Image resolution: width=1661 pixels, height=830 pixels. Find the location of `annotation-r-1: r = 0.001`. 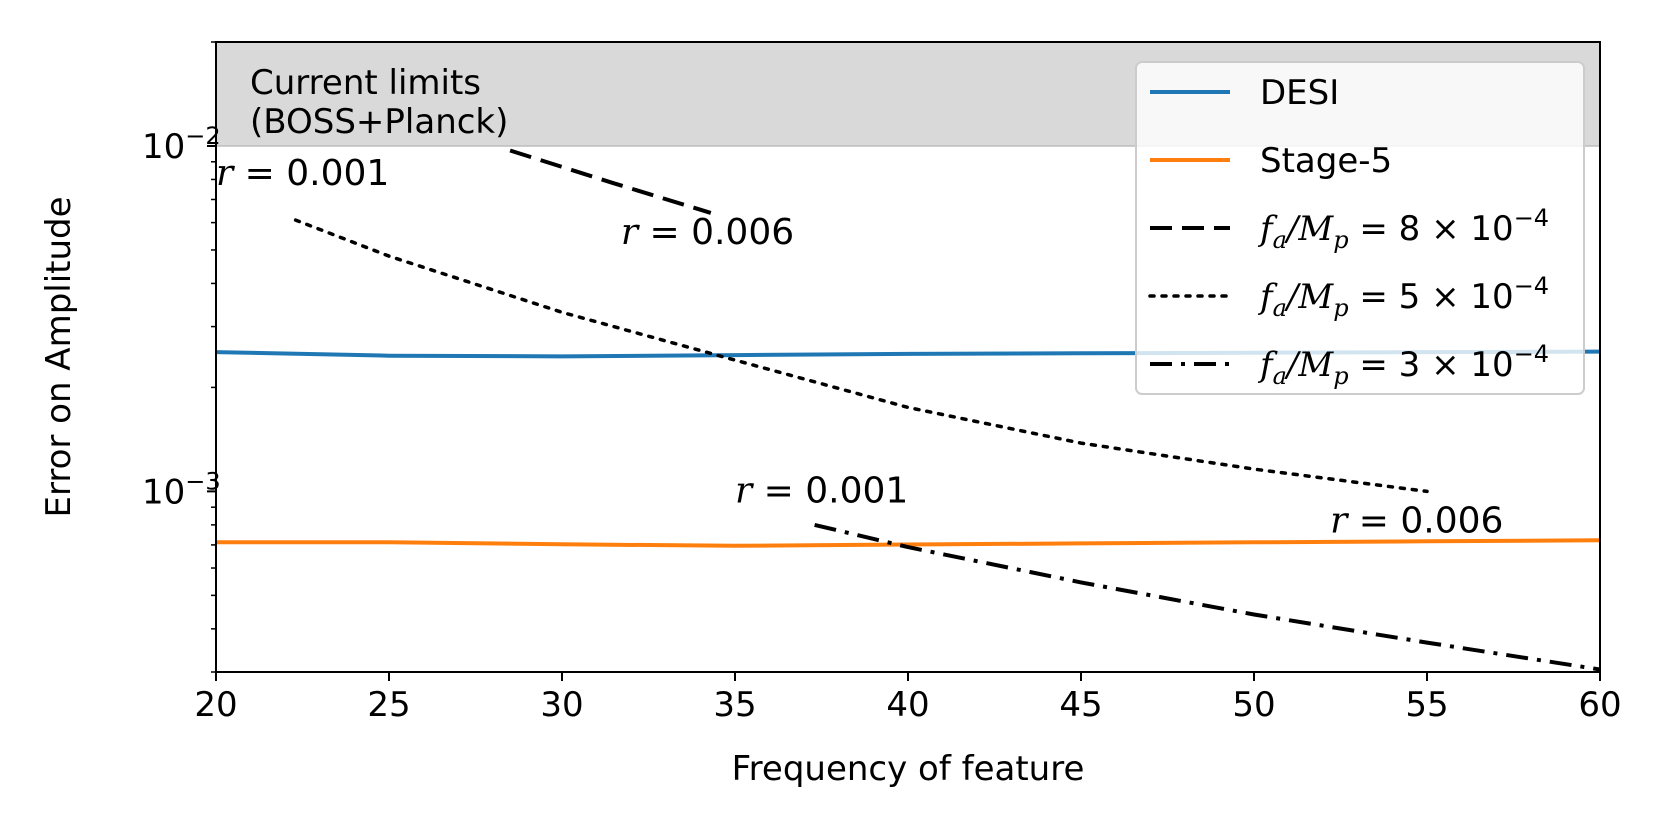

annotation-r-1: r = 0.001 is located at coordinates (302, 173).